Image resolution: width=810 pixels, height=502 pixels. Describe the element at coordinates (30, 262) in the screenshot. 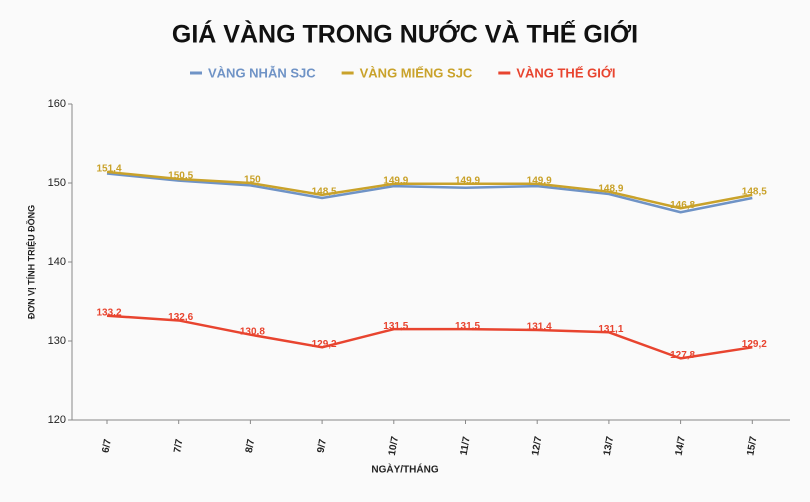

I see `y-axis-title: ĐƠN VỊ TÍNH TRIỆU ĐỒNG` at that location.